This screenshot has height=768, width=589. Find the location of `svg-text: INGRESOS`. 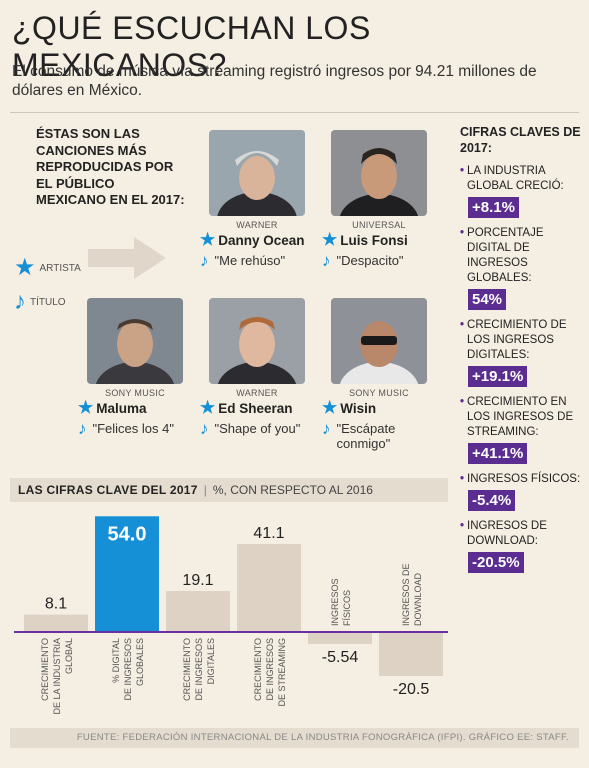

svg-text: INGRESOS is located at coordinates (335, 602).